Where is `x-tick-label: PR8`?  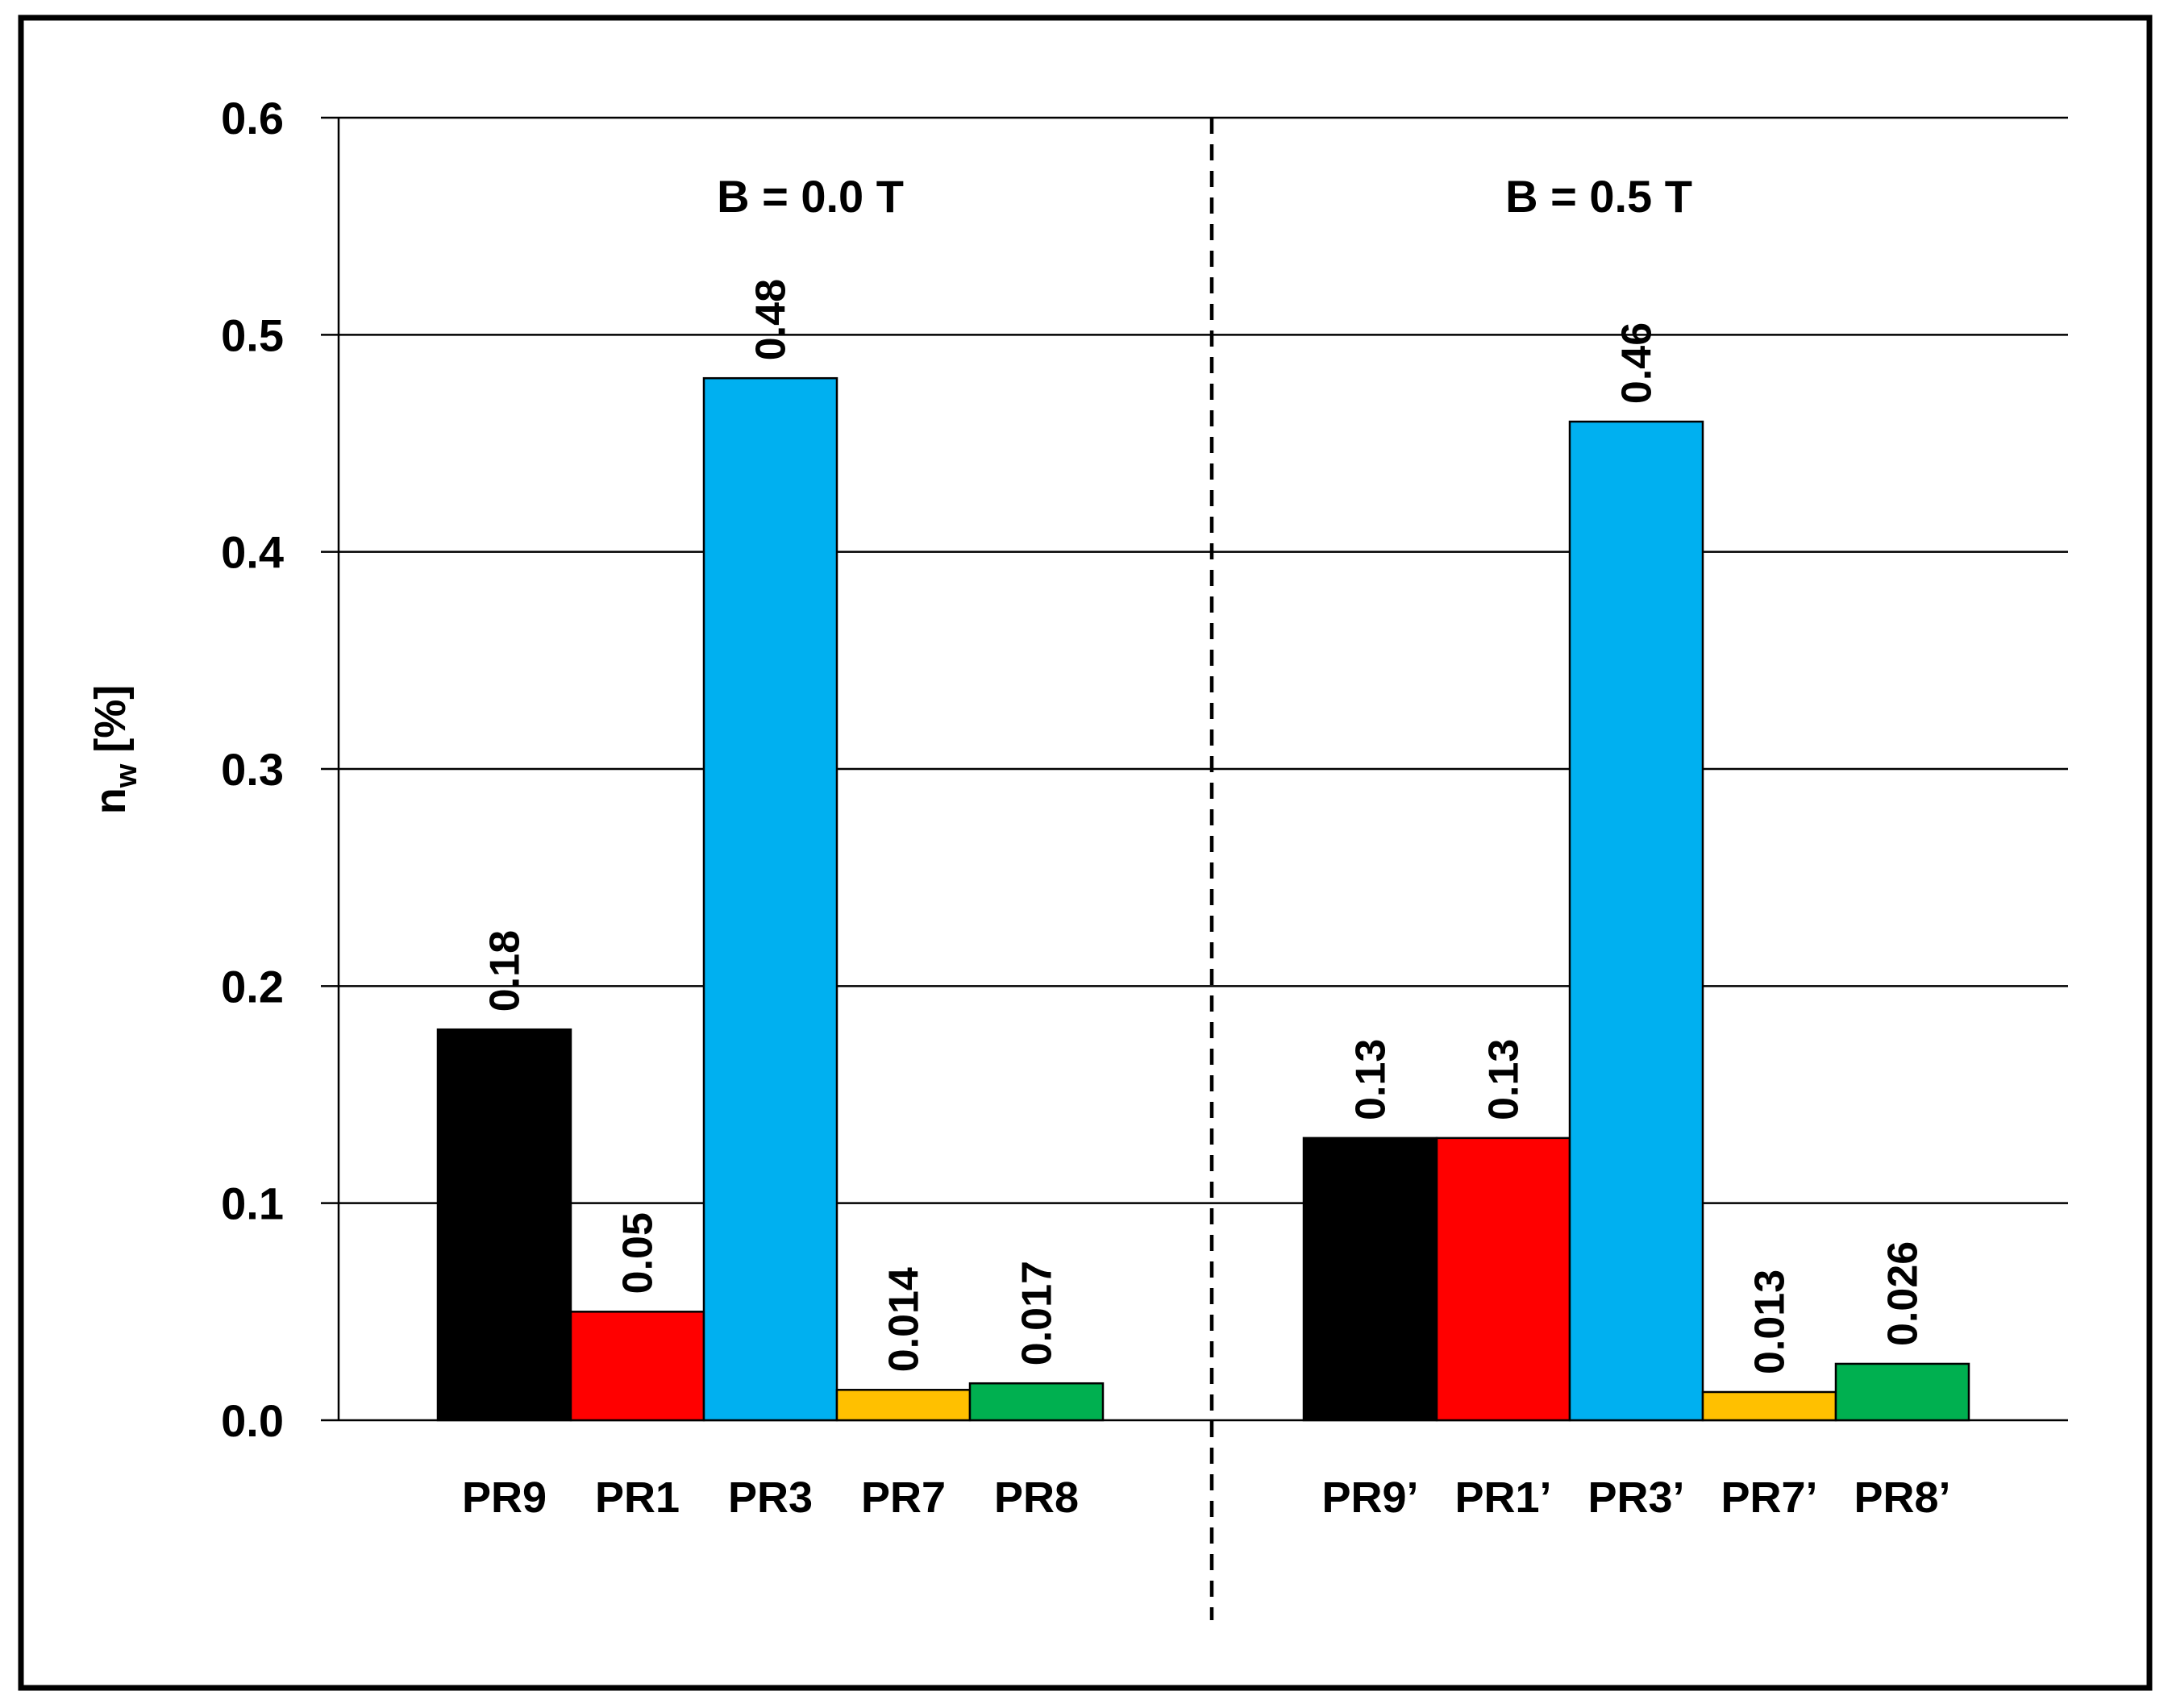 x-tick-label: PR8 is located at coordinates (1037, 1498).